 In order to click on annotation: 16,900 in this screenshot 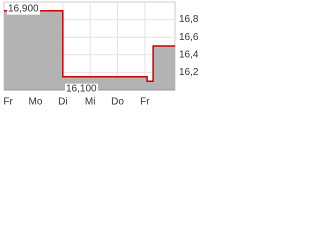, I will do `click(23, 9)`.